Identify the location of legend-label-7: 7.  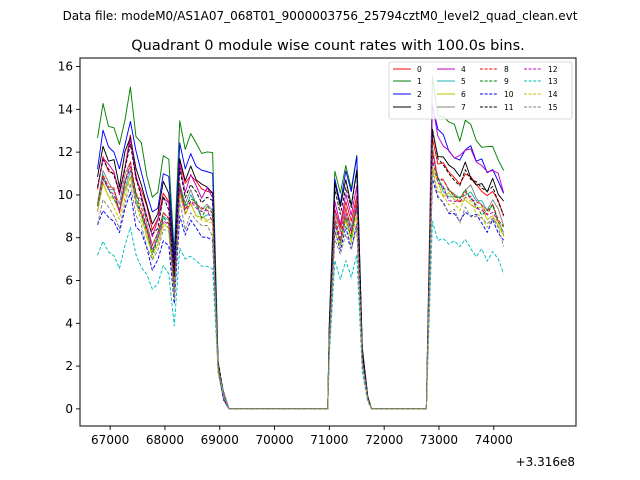
(463, 107).